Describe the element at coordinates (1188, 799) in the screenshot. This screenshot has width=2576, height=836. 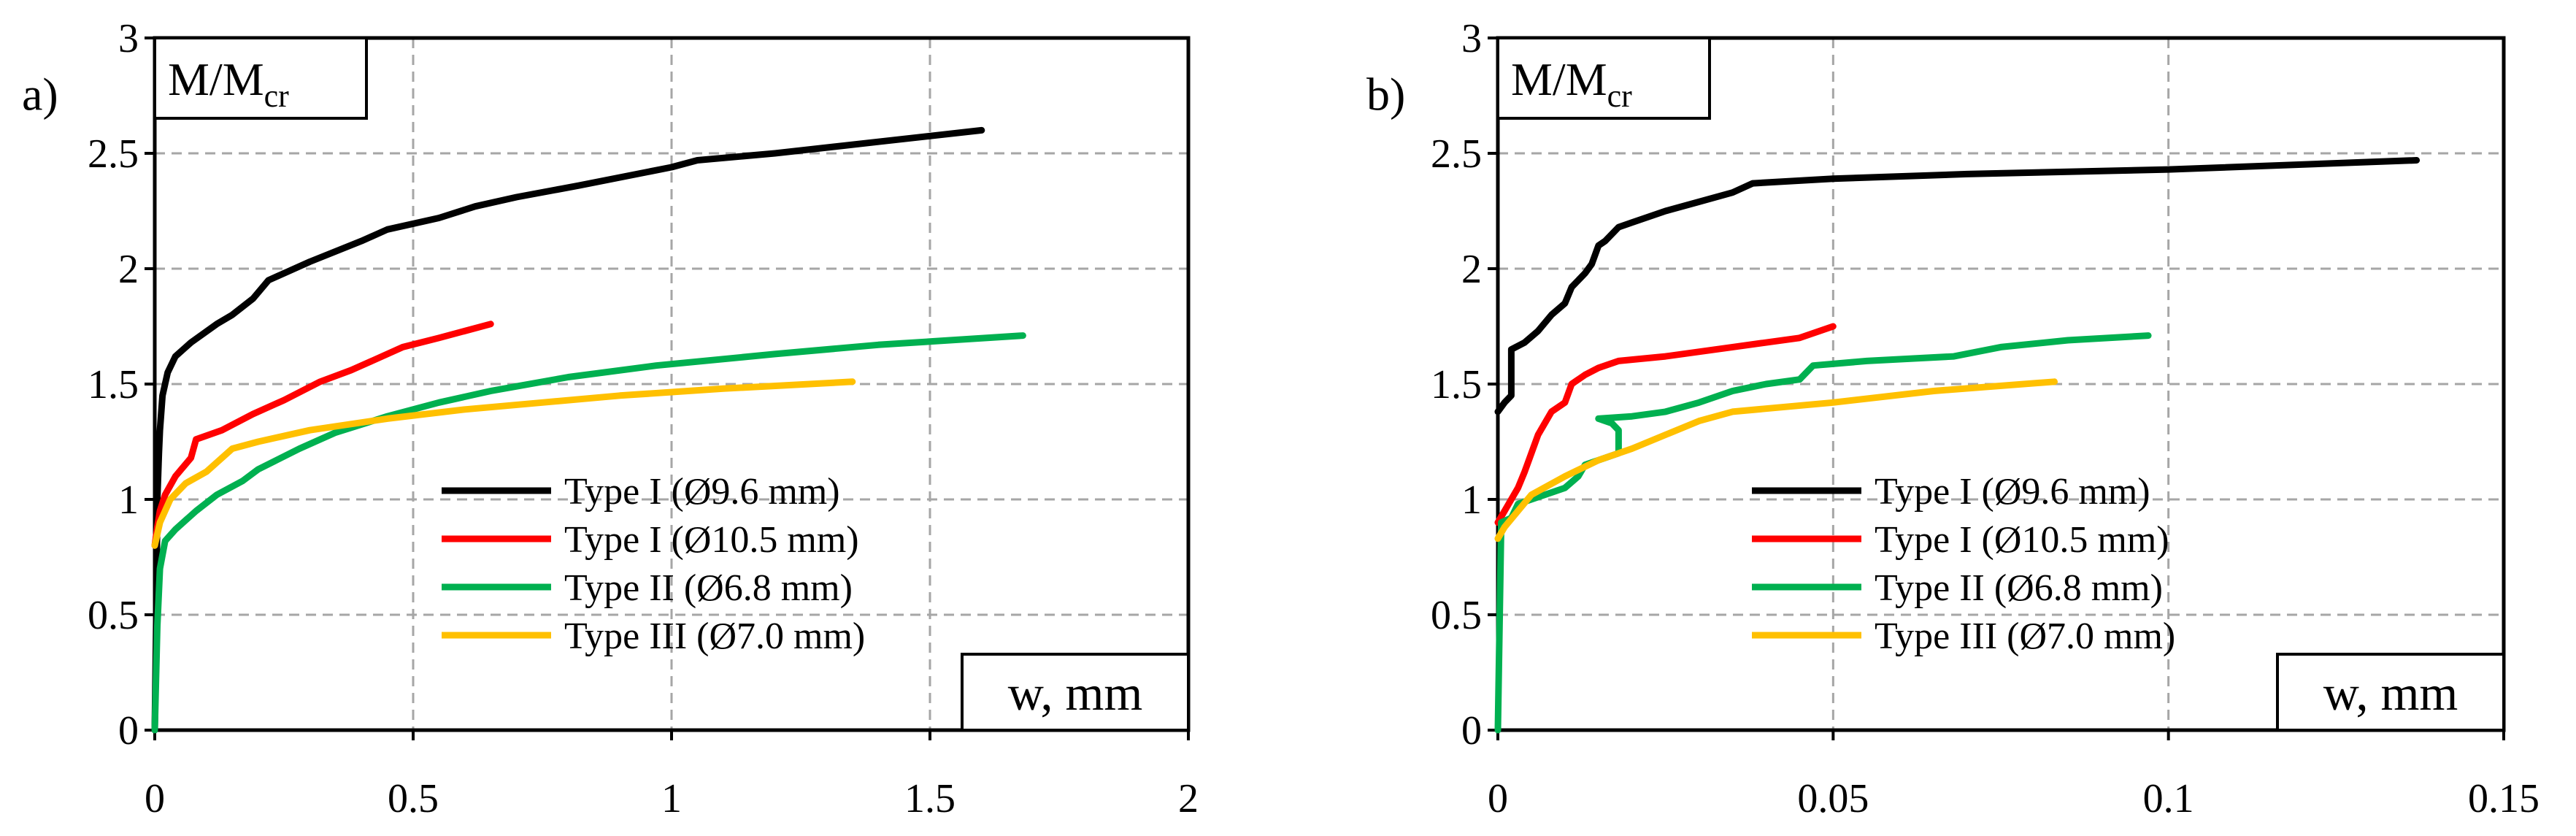
I see `x-tick-label: 2` at that location.